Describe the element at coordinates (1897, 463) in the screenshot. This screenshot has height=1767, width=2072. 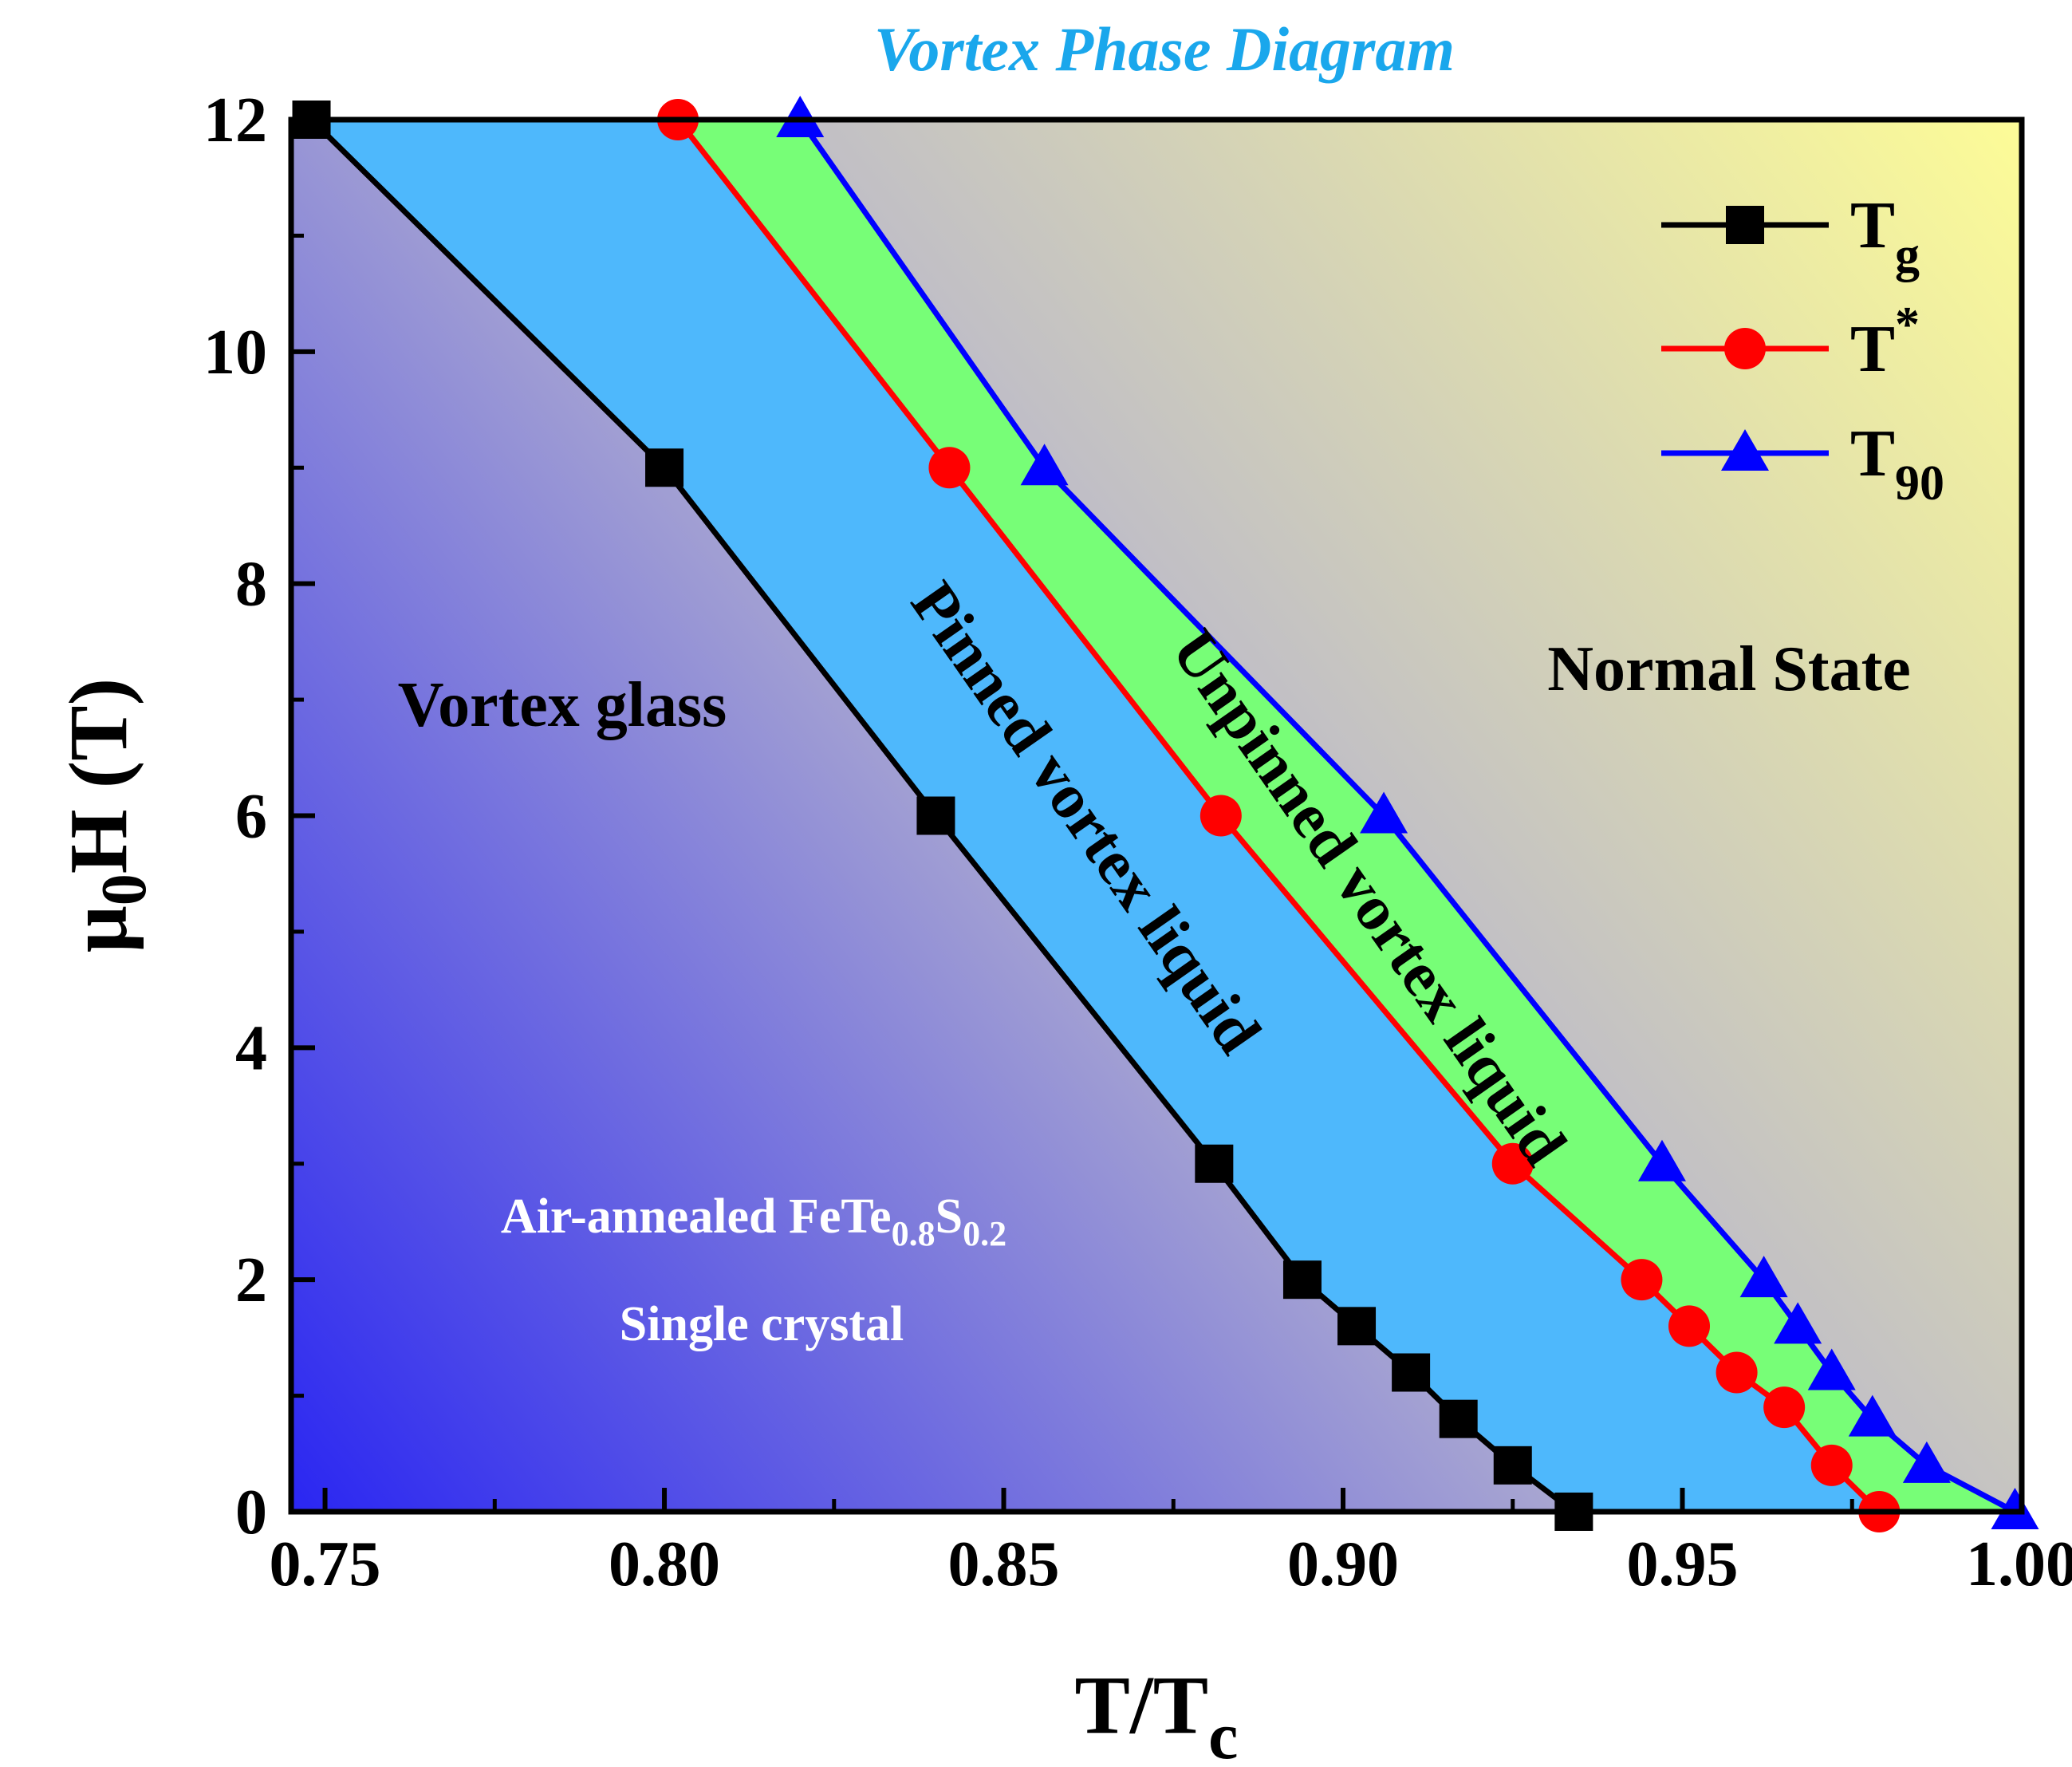
I see `legend-label-t90: T90` at that location.